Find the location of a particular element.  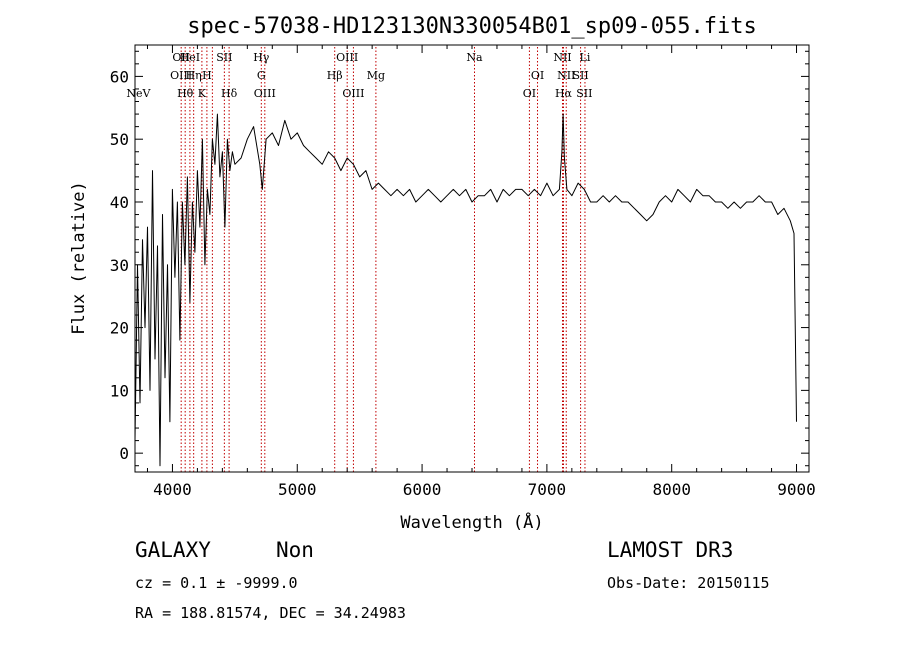

marker-label-13: OIII is located at coordinates (347, 57).